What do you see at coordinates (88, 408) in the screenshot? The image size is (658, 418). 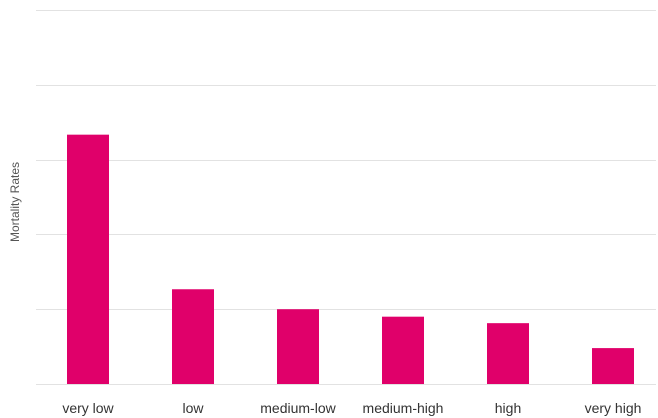 I see `x-tick-label: very low` at bounding box center [88, 408].